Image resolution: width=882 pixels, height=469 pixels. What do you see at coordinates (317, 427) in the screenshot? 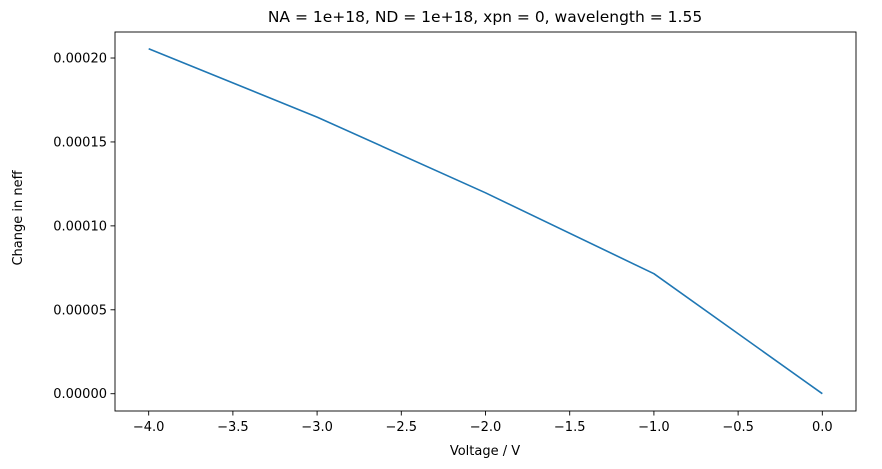
I see `x-tick-label: −3.0` at bounding box center [317, 427].